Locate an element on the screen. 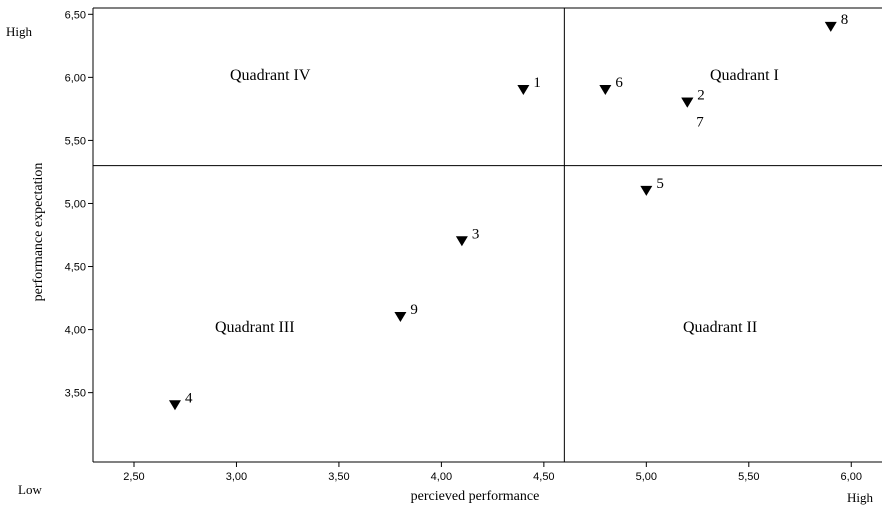  point-label: 3 is located at coordinates (476, 234).